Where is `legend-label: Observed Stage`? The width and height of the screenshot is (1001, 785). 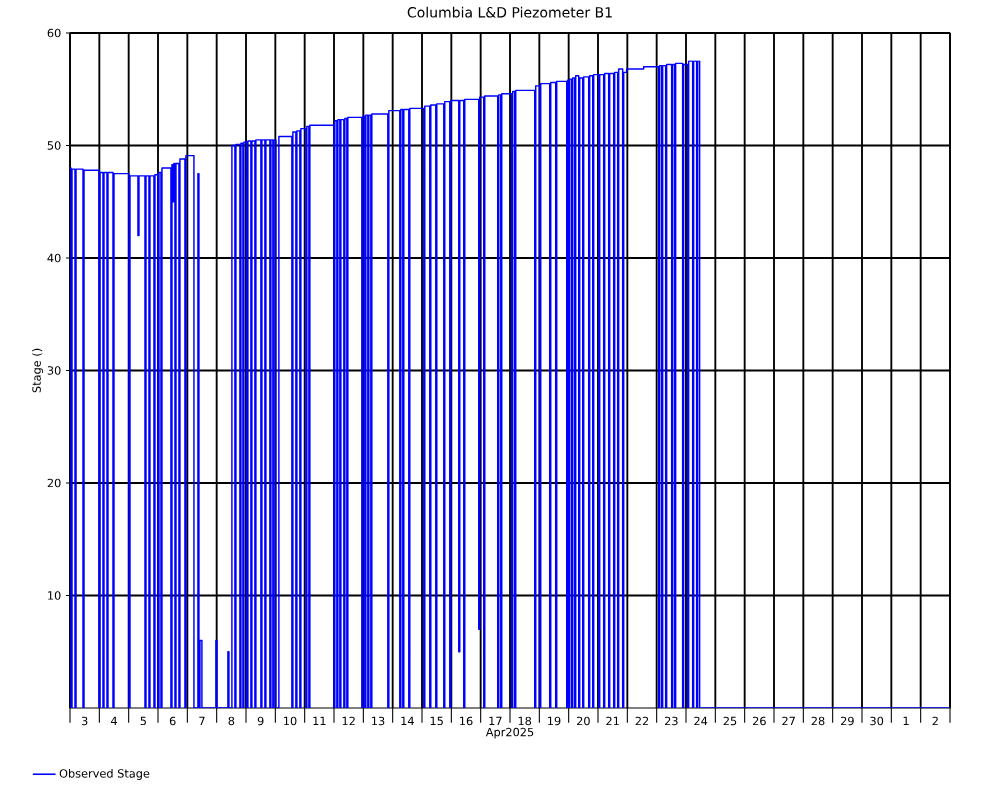 legend-label: Observed Stage is located at coordinates (104, 774).